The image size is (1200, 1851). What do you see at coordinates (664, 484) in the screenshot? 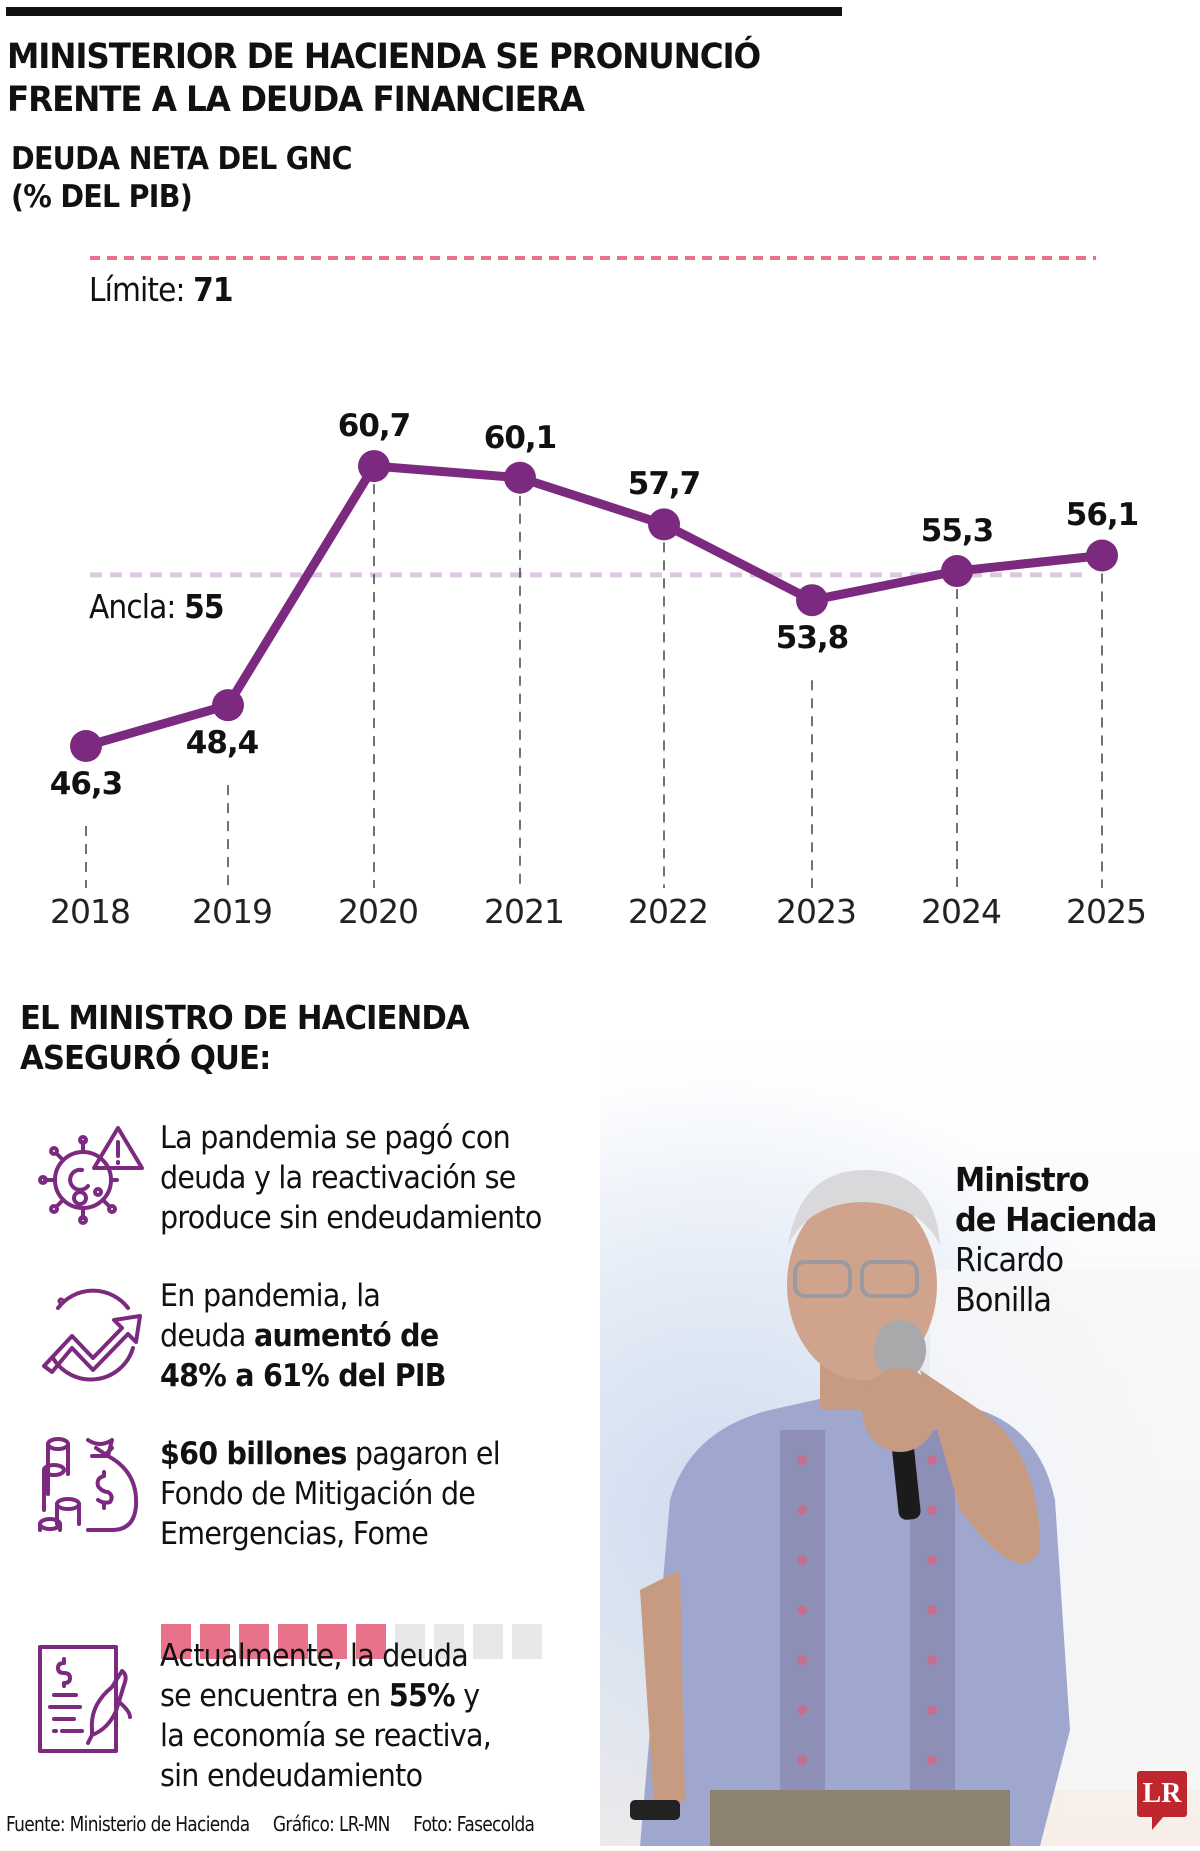
I see `value-label: 57,7` at bounding box center [664, 484].